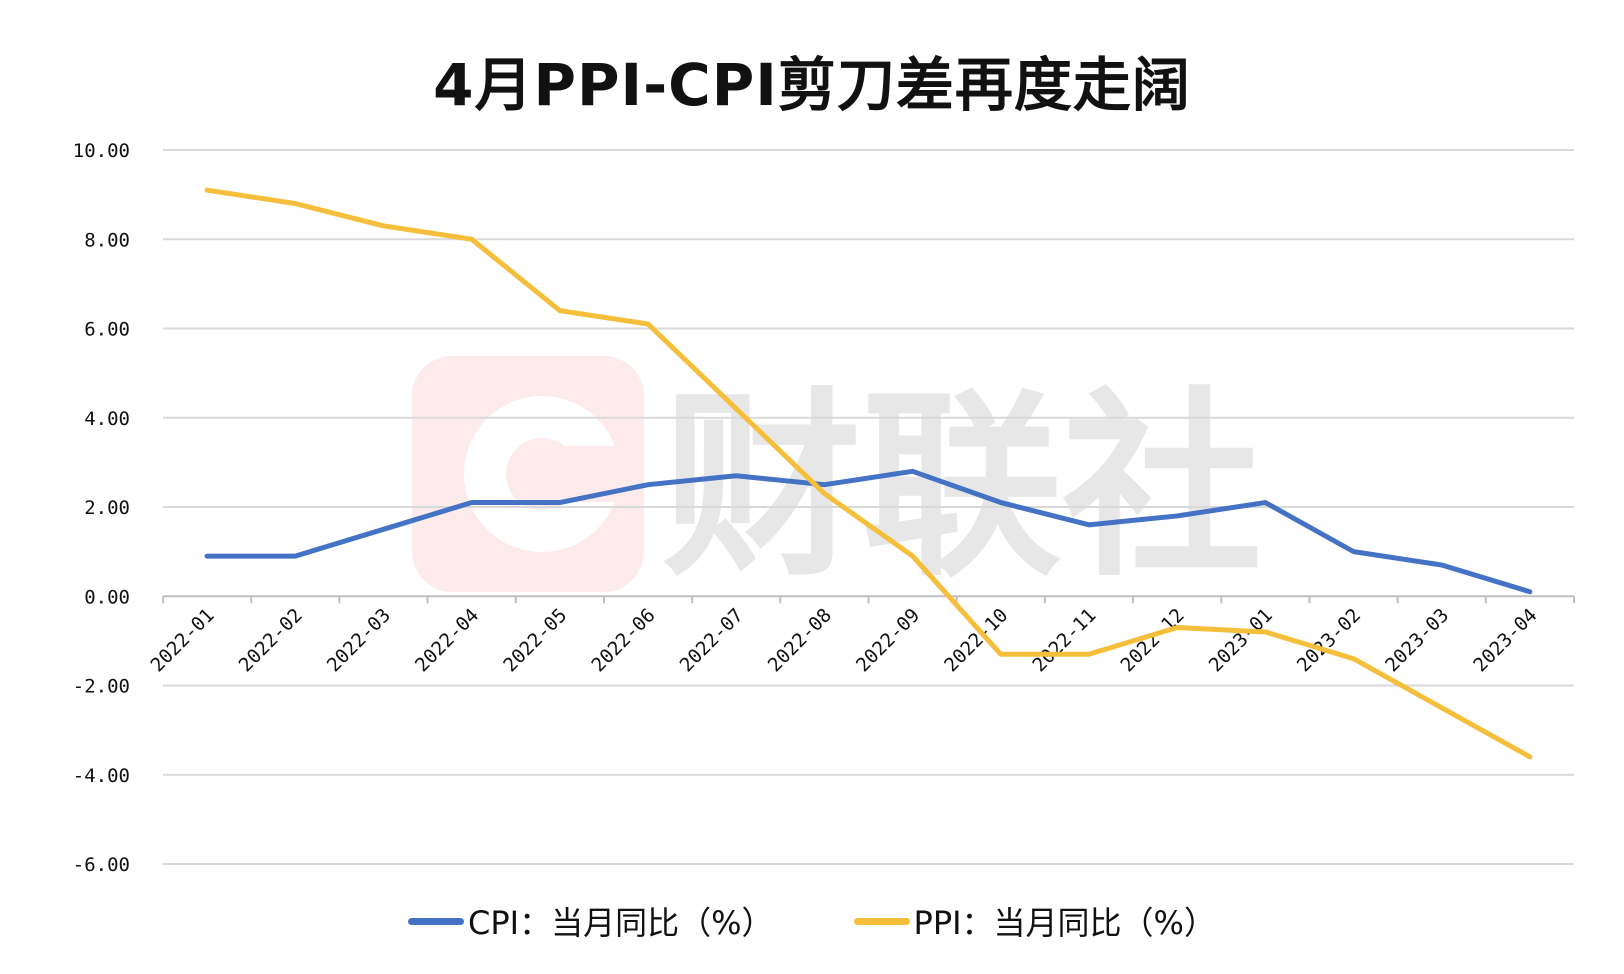 This screenshot has width=1624, height=974. I want to click on legend: CPI：当月同比（%） PPI：当月同比（%）, so click(812, 921).